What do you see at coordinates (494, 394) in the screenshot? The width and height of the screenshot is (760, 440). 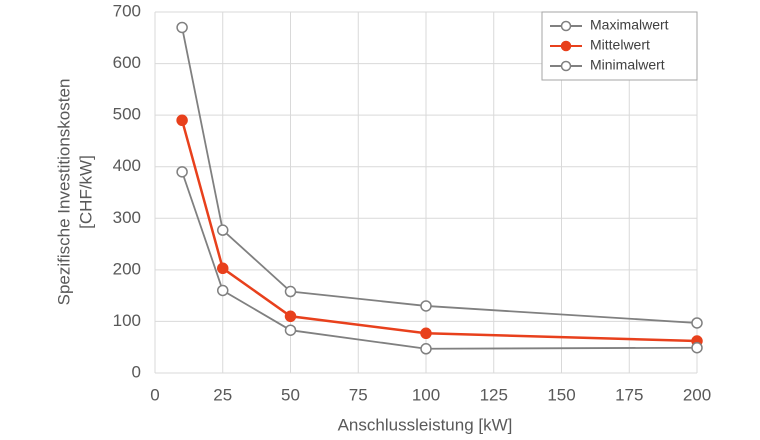 I see `x-tick-label: 125` at bounding box center [494, 394].